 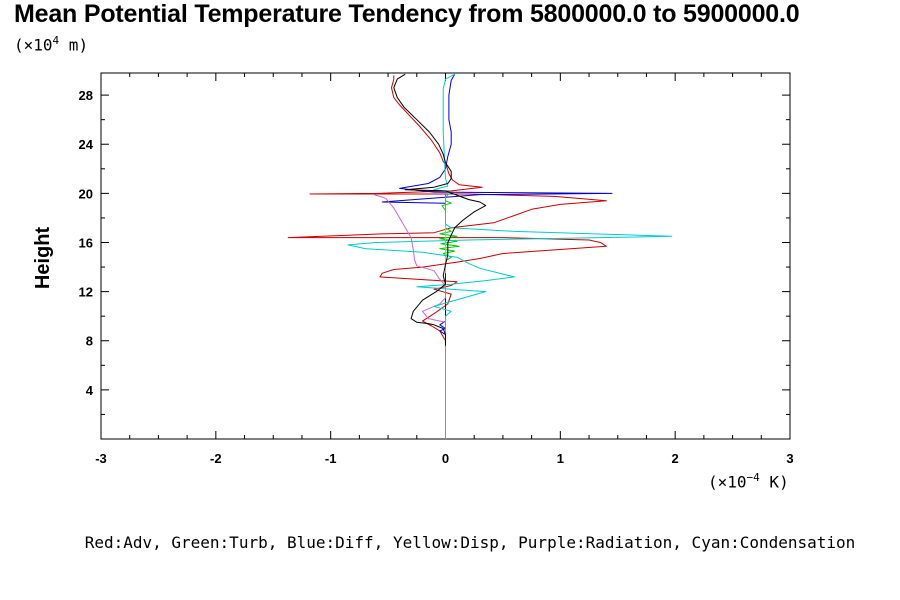 I want to click on x-axis-unit: (×10−4 K), so click(x=748, y=481).